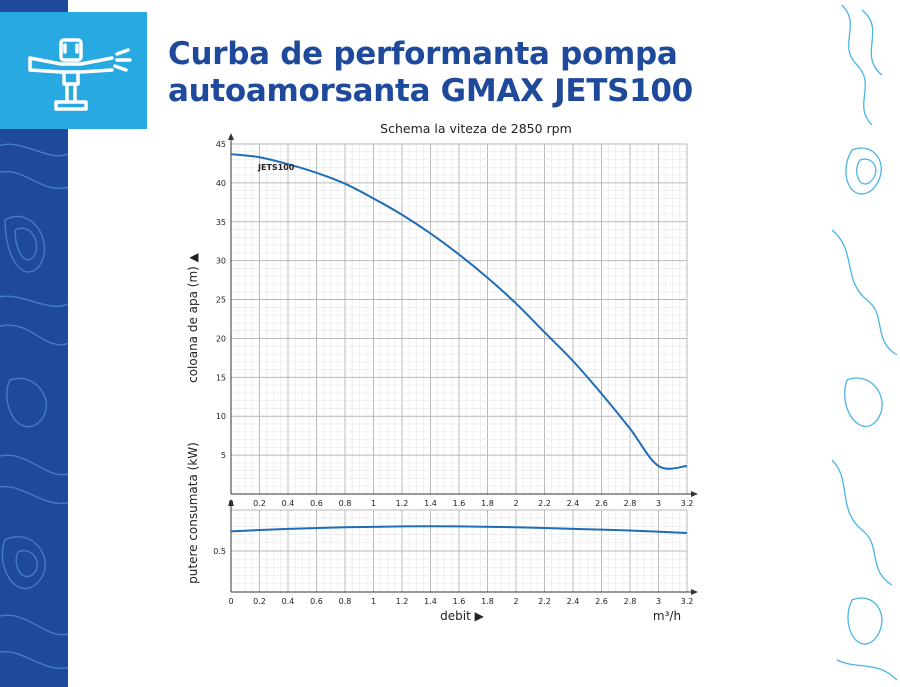 This screenshot has width=900, height=687. I want to click on head-x-tick-label: 0.2, so click(259, 503).